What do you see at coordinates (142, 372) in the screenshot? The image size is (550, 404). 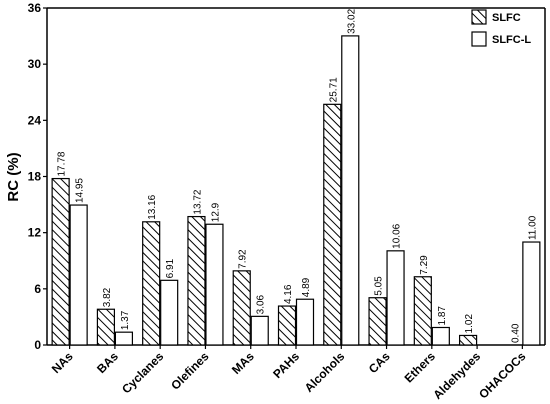 I see `x-tick-label-cyclanes: Cyclanes` at bounding box center [142, 372].